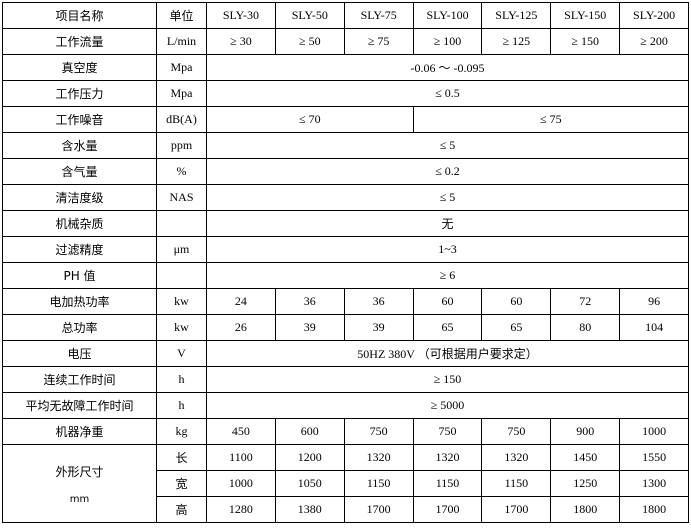 This screenshot has width=691, height=529. Describe the element at coordinates (241, 327) in the screenshot. I see `value-cell: 26` at that location.